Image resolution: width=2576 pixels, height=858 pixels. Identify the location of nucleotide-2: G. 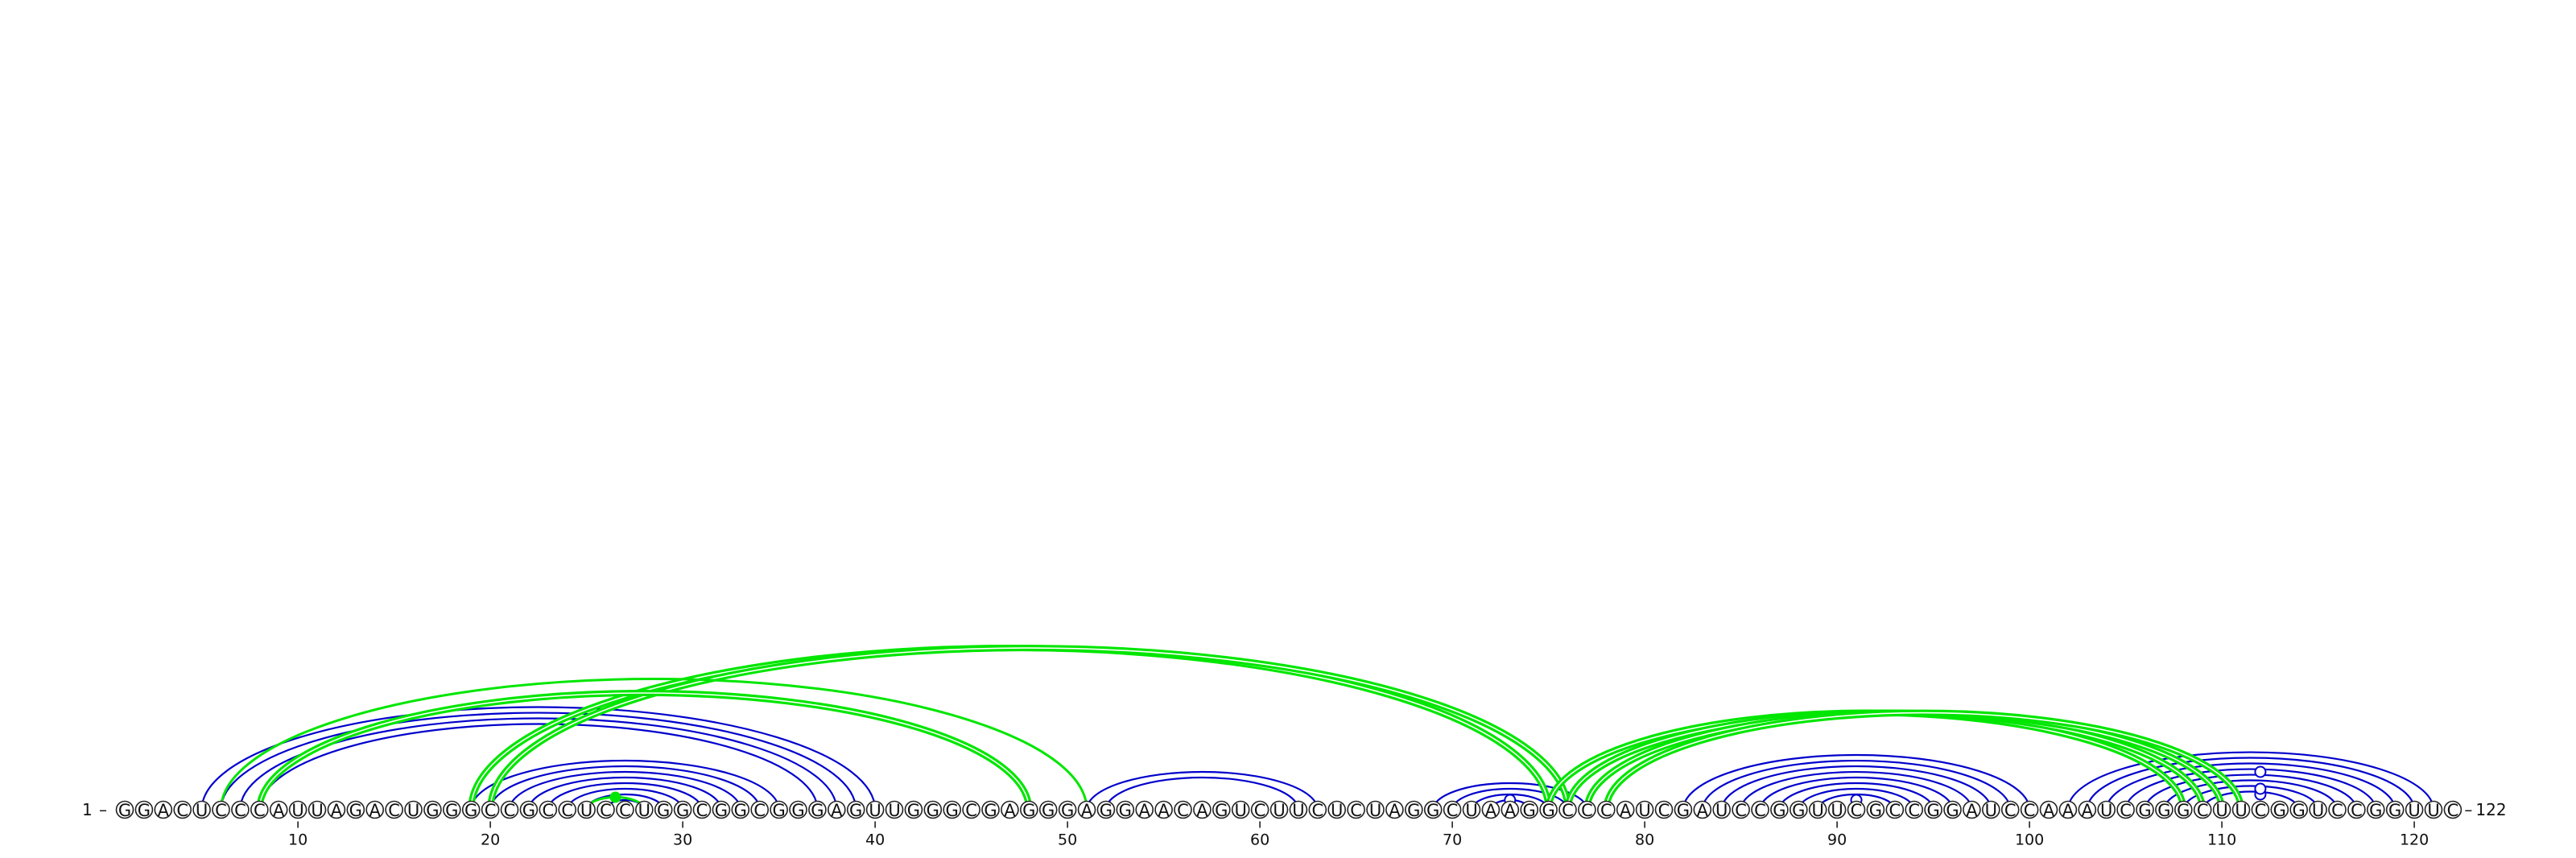
(144, 810).